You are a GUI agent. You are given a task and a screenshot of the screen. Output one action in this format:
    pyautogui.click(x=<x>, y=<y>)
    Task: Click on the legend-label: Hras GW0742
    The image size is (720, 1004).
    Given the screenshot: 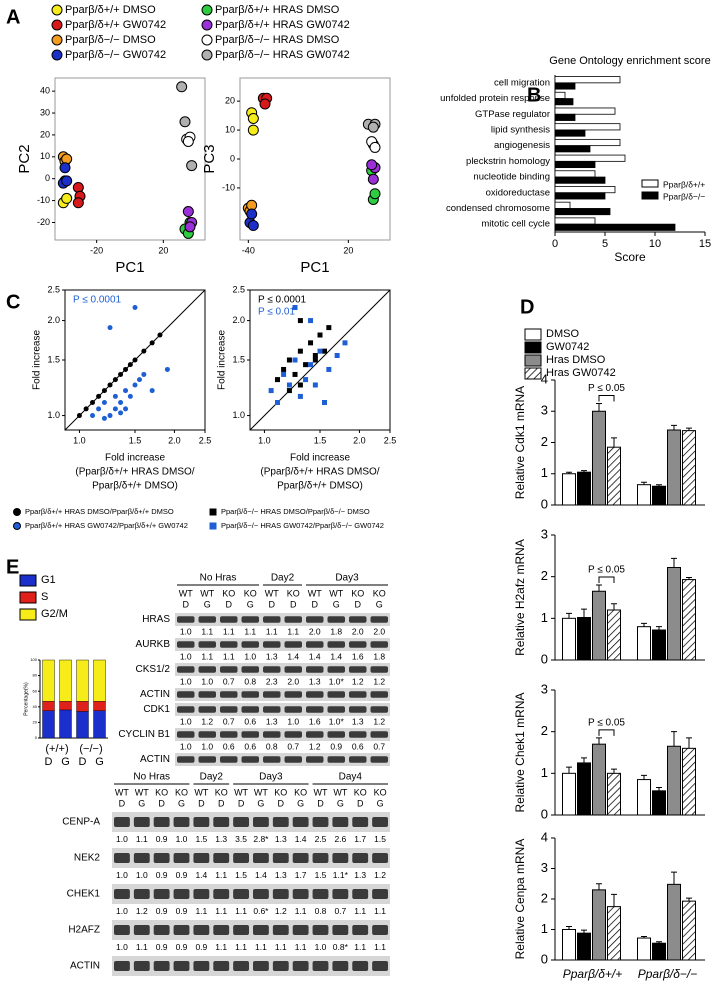 What is the action you would take?
    pyautogui.click(x=581, y=373)
    